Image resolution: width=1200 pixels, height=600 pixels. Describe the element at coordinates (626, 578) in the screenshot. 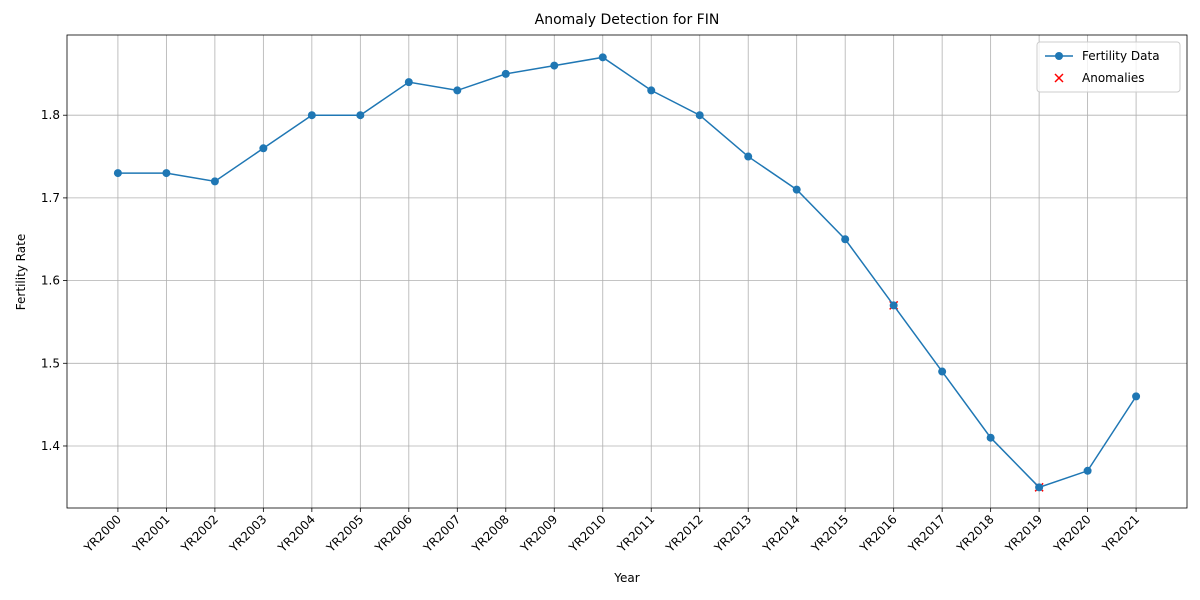

I see `x-axis-label: Year` at that location.